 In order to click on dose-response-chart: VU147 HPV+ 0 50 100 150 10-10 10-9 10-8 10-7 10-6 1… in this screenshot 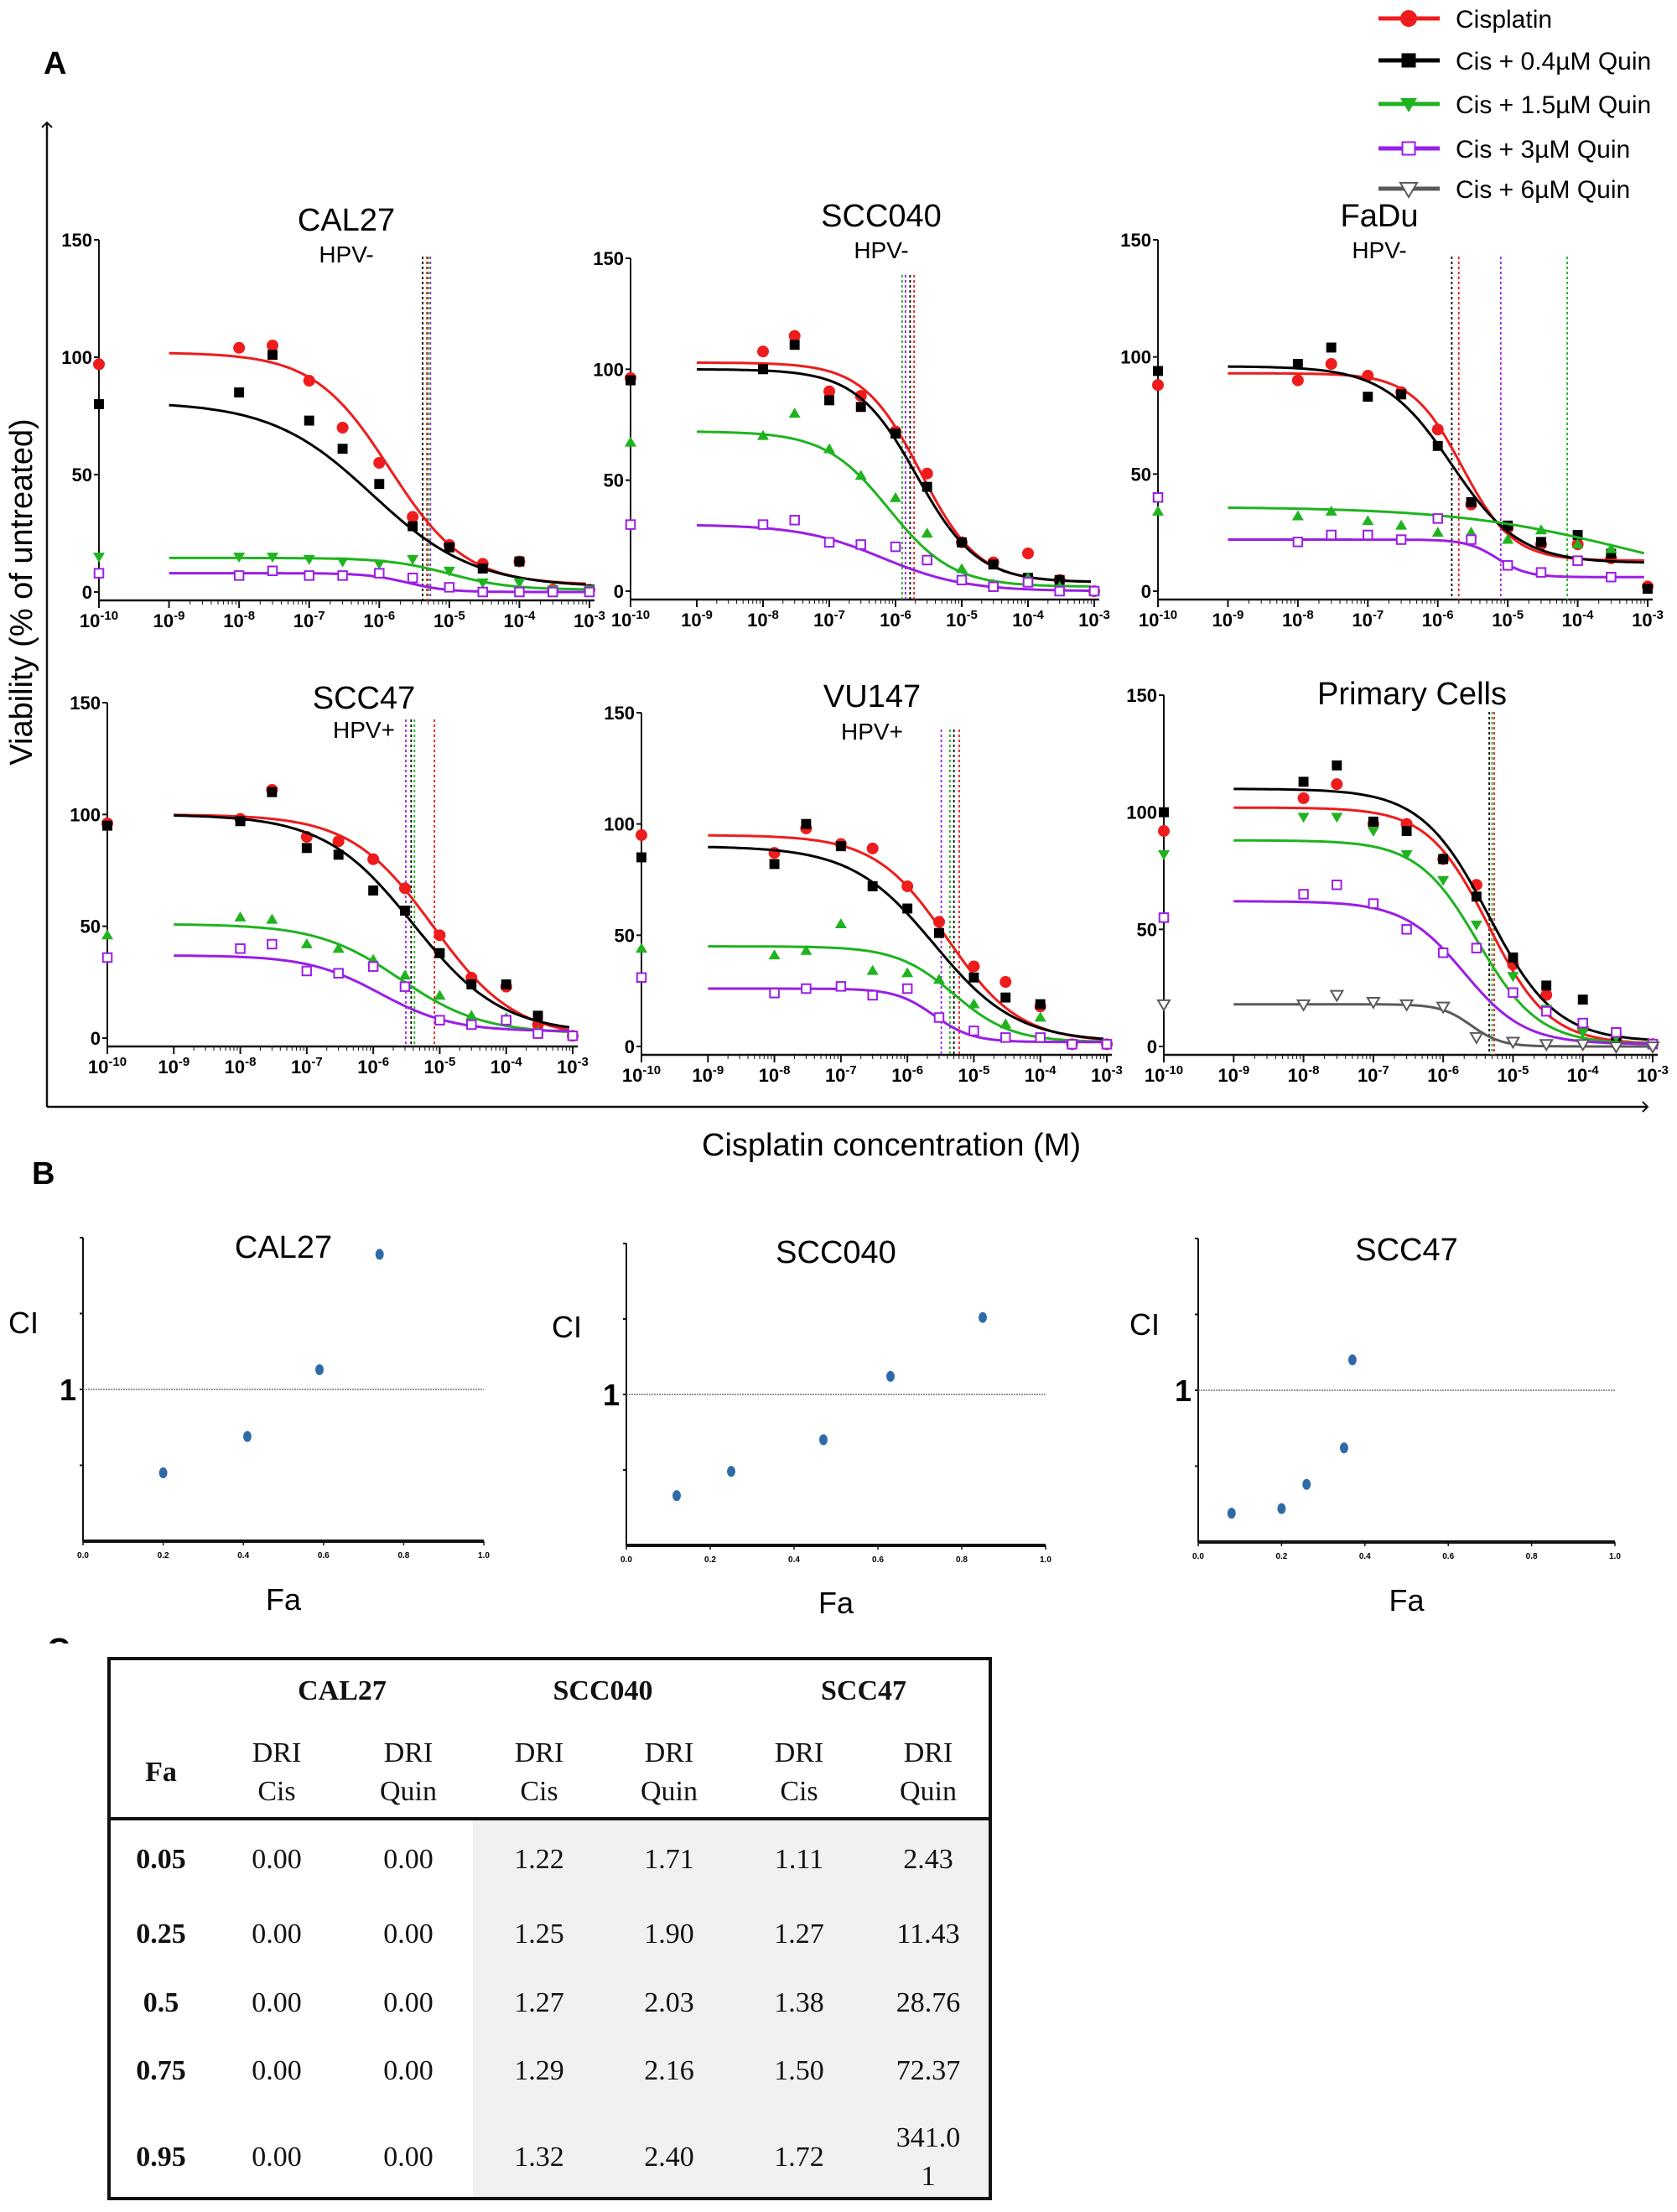, I will do `click(863, 883)`.